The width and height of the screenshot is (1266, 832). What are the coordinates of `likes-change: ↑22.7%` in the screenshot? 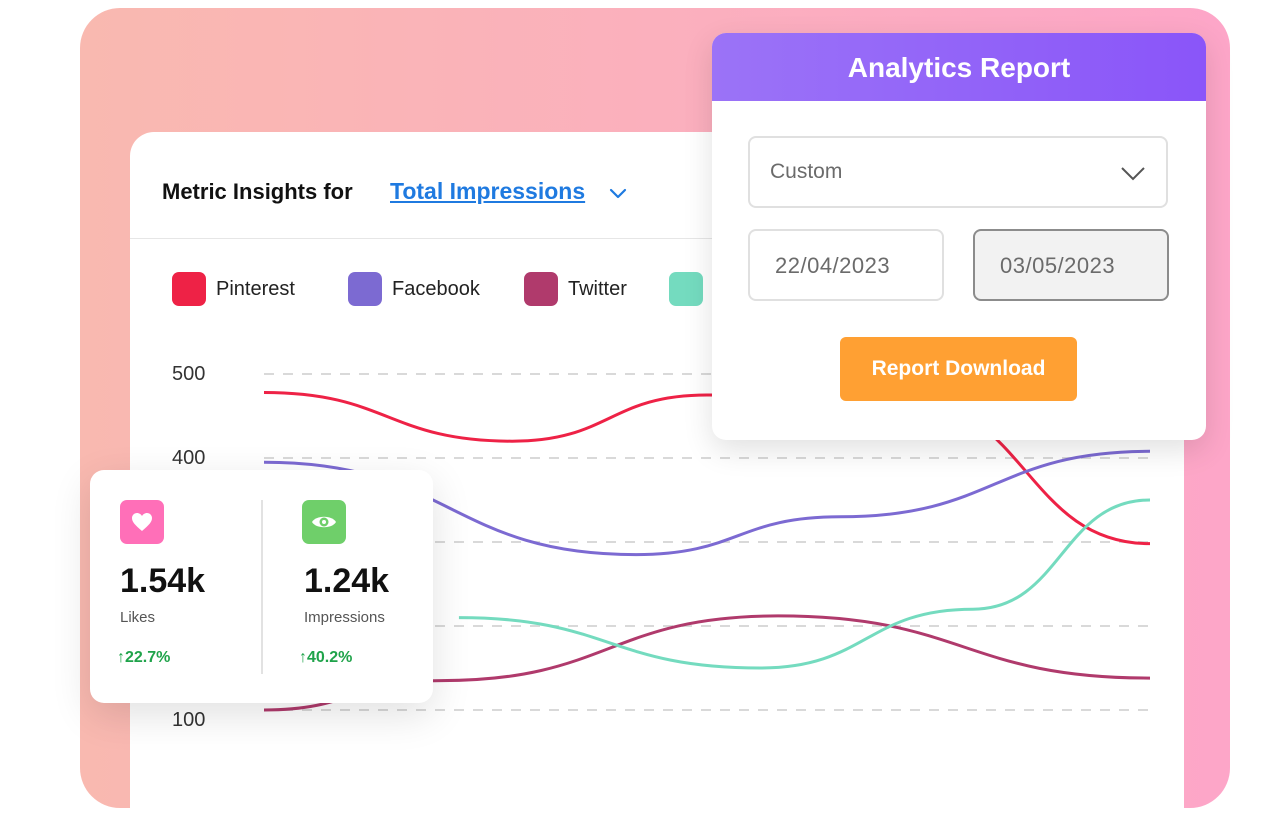 It's located at (143, 658).